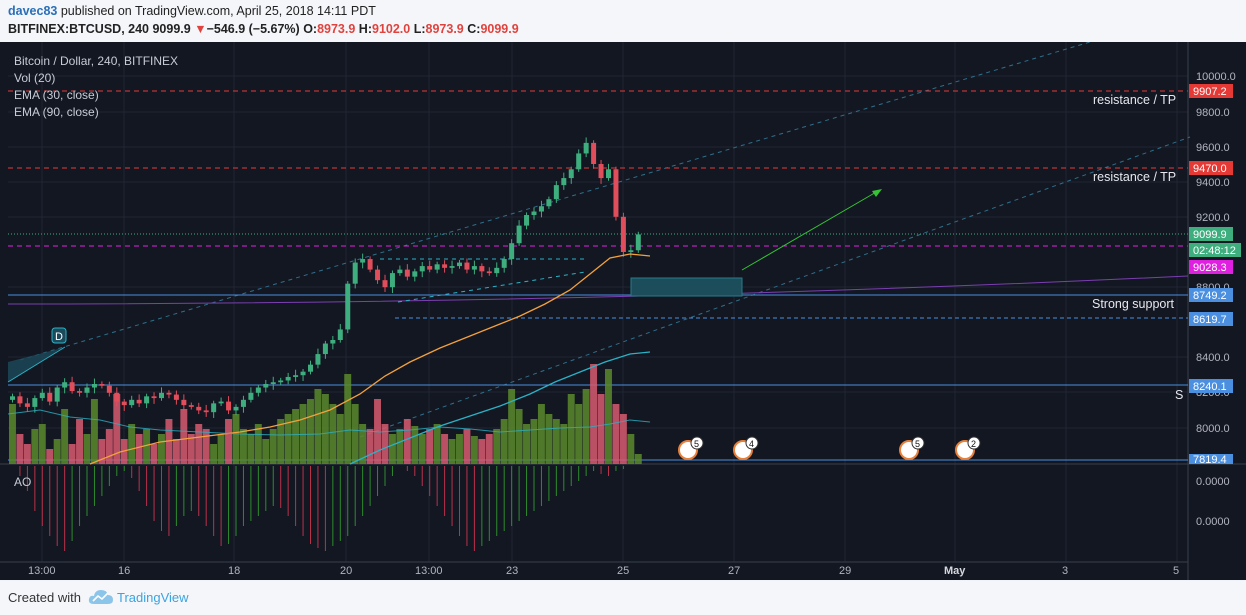 Image resolution: width=1246 pixels, height=615 pixels. What do you see at coordinates (751, 444) in the screenshot?
I see `event-count: 4` at bounding box center [751, 444].